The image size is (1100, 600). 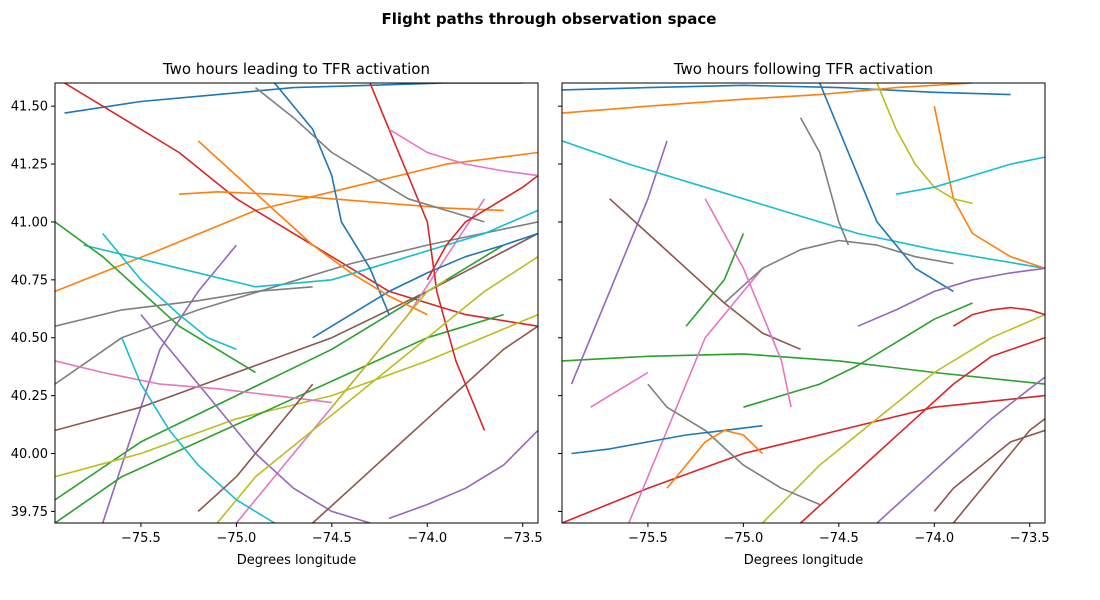 I want to click on y-ticks-right, so click(x=560, y=308).